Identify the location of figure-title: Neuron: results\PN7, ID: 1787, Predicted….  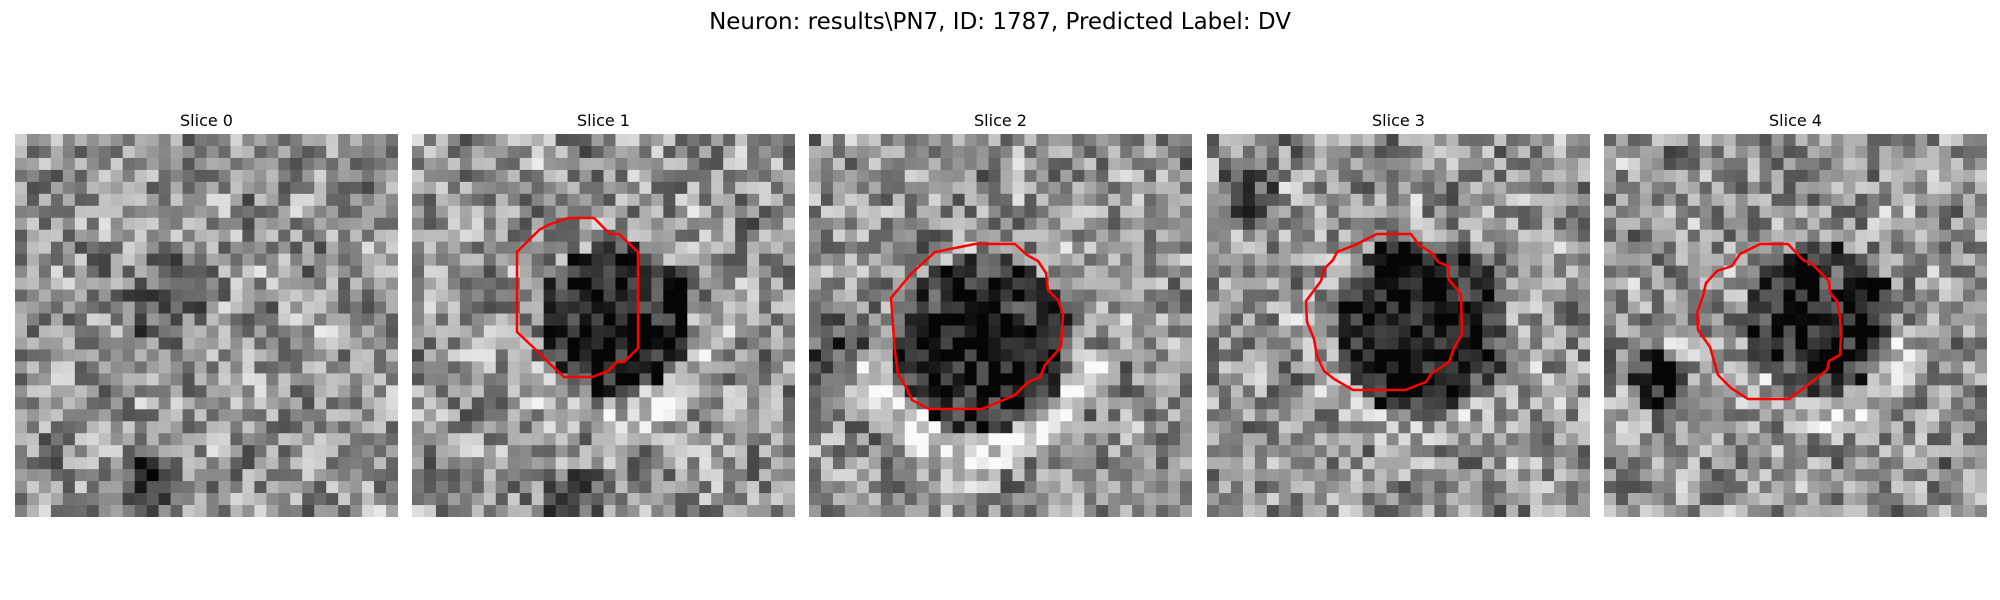
(1000, 22).